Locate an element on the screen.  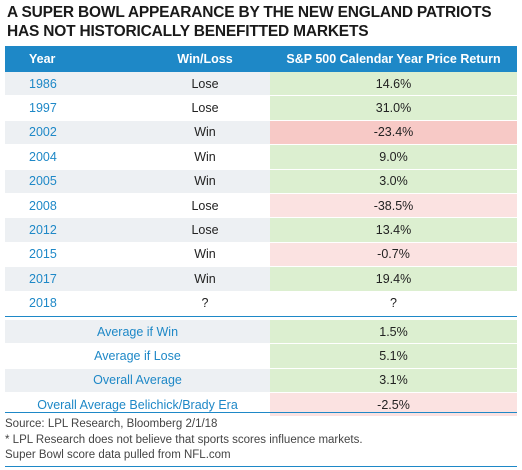
summary-row: Overall Average Belichick/Brady Era -2.5% is located at coordinates (261, 405).